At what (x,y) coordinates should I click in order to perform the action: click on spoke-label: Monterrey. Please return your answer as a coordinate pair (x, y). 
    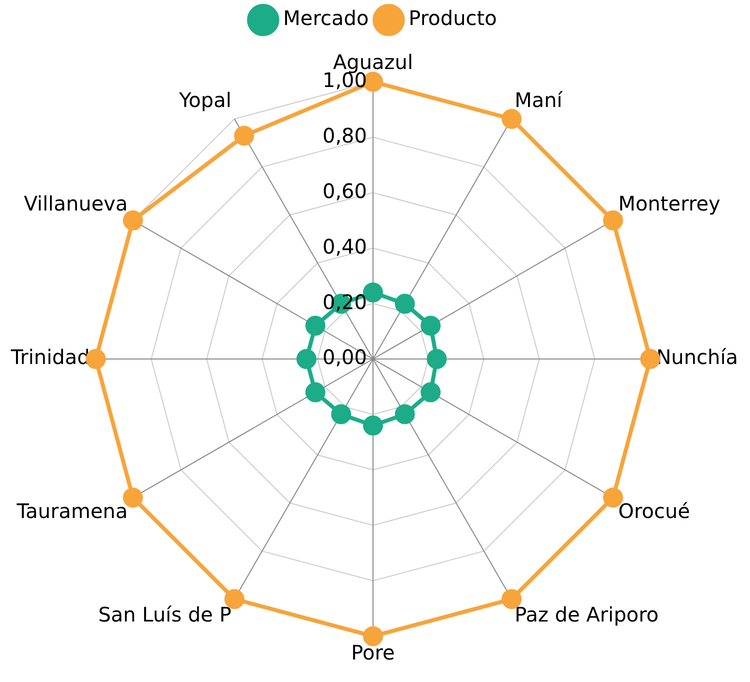
    Looking at the image, I should click on (669, 204).